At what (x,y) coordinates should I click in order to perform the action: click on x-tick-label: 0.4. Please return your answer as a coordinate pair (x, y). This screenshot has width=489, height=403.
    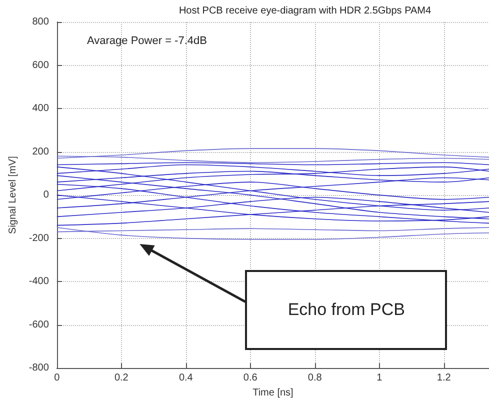
    Looking at the image, I should click on (186, 378).